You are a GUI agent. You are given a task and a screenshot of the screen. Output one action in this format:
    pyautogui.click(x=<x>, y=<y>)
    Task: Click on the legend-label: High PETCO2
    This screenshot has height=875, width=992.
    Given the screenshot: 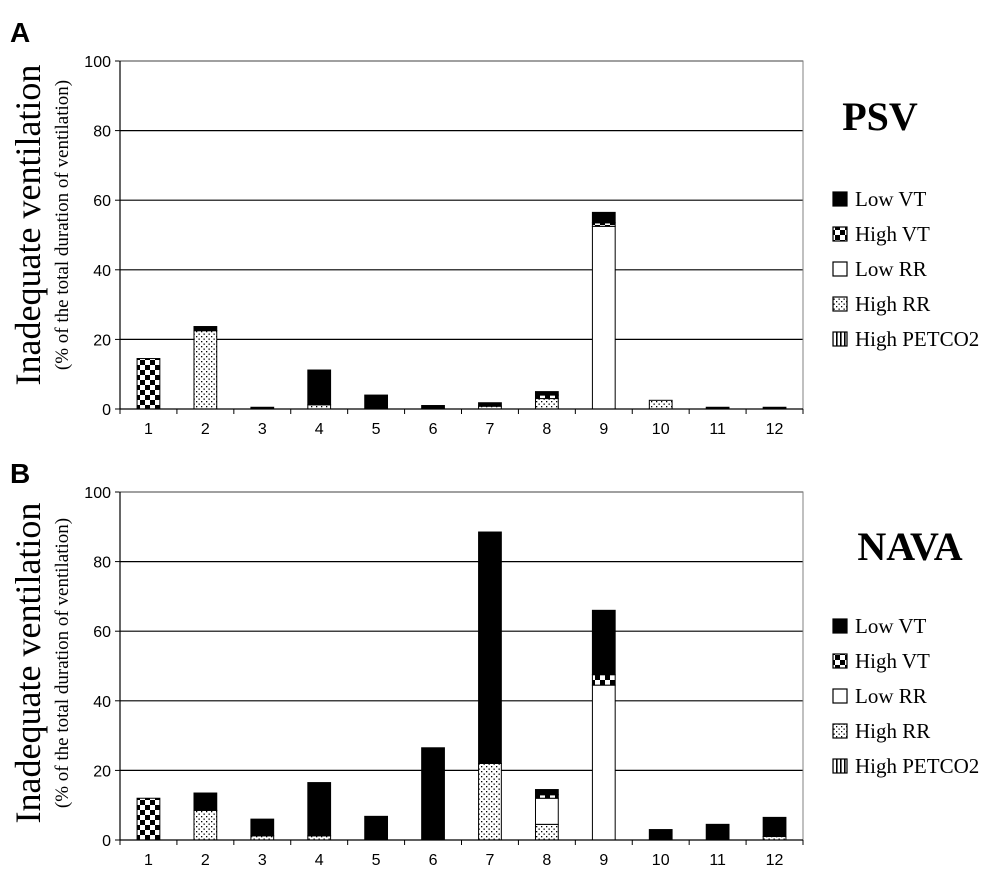 What is the action you would take?
    pyautogui.click(x=917, y=339)
    